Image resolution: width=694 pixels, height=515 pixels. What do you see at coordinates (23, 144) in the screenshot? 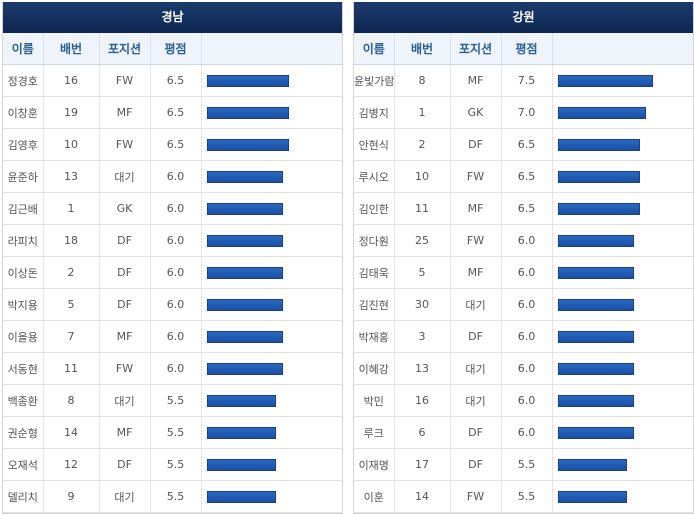
I see `player-name: 김영후` at bounding box center [23, 144].